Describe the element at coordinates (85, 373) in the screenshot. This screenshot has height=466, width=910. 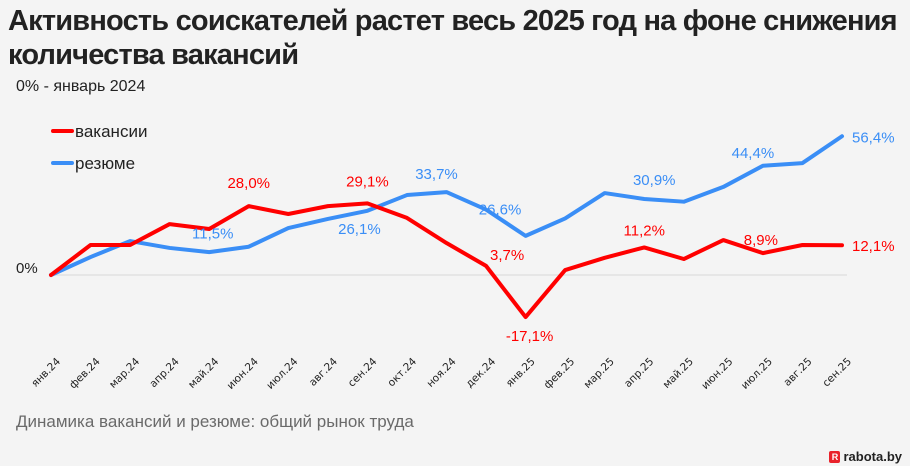
I see `x-tick-label: фев.24` at that location.